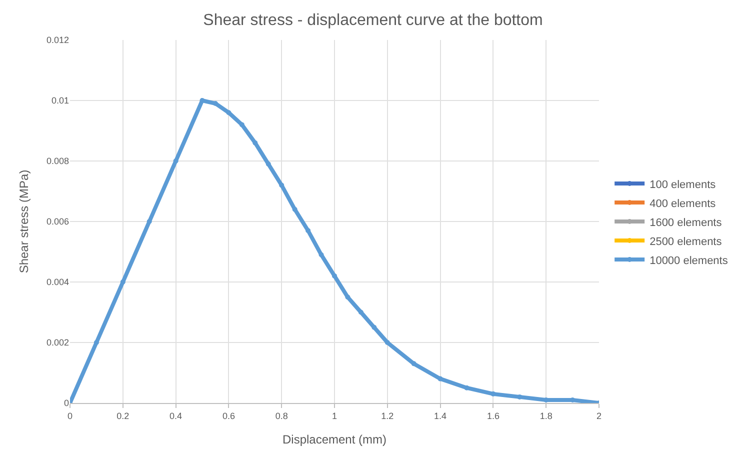 The image size is (746, 456). What do you see at coordinates (66, 403) in the screenshot?
I see `y-tick-label: 0` at bounding box center [66, 403].